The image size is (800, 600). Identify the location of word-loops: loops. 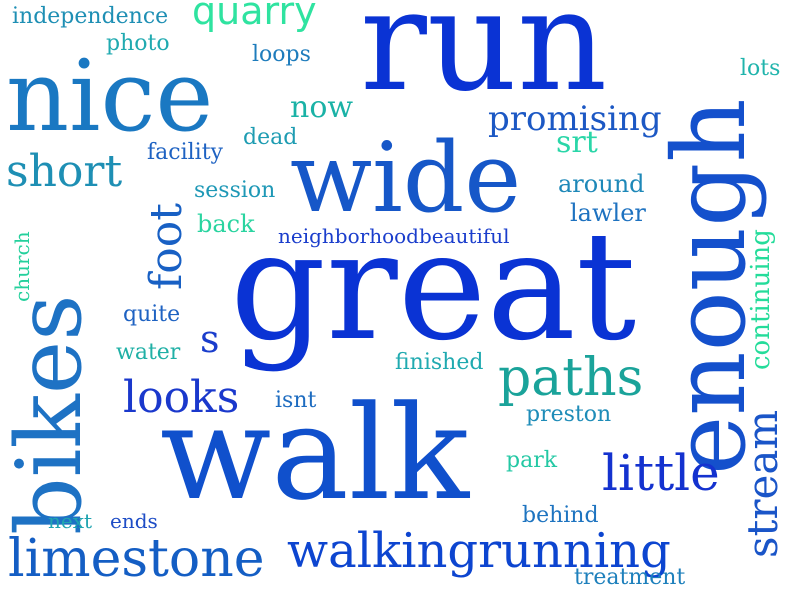
(281, 54).